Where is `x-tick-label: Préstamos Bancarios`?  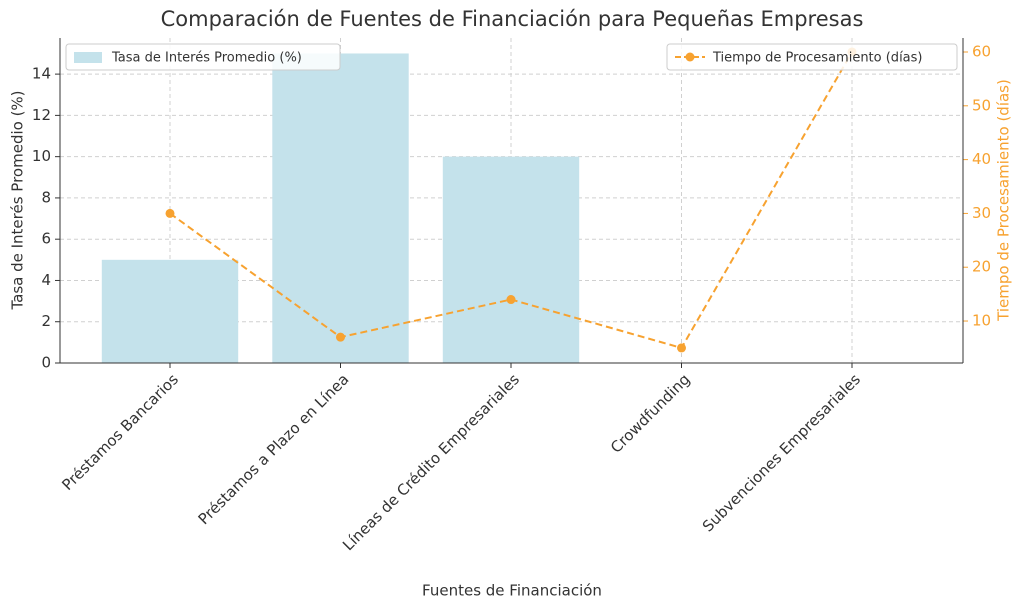 x-tick-label: Préstamos Bancarios is located at coordinates (120, 432).